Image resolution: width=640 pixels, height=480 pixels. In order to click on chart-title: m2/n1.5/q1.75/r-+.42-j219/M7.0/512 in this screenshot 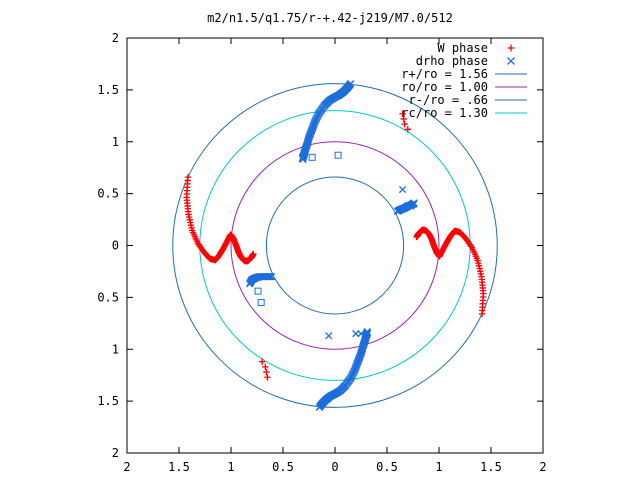, I will do `click(330, 18)`.